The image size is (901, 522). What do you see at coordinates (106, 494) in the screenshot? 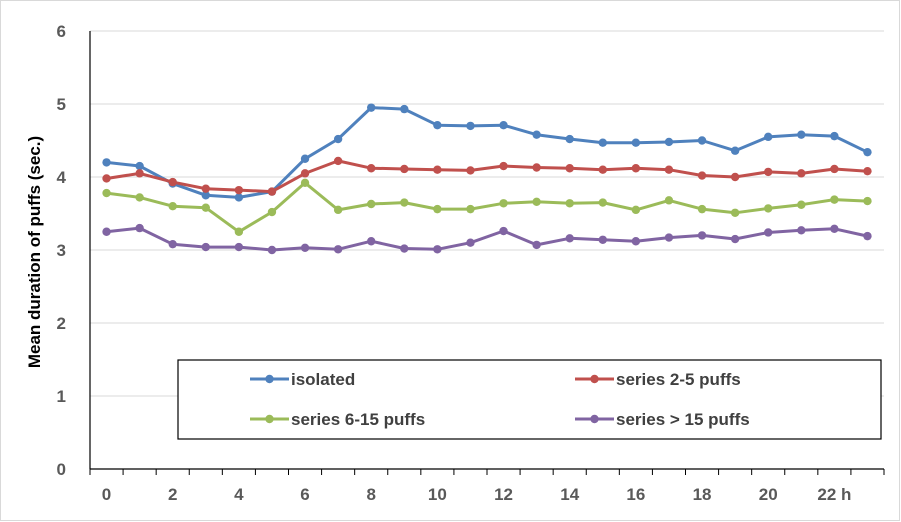
I see `x-tick-label: 0` at bounding box center [106, 494].